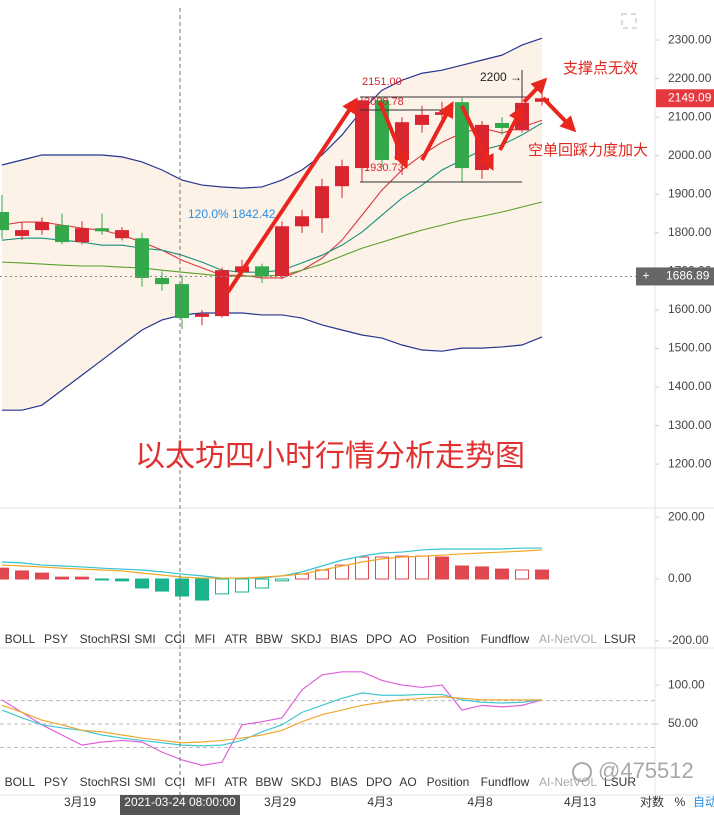 This screenshot has width=714, height=817. What do you see at coordinates (680, 802) in the screenshot?
I see `percent-toggle: %` at bounding box center [680, 802].